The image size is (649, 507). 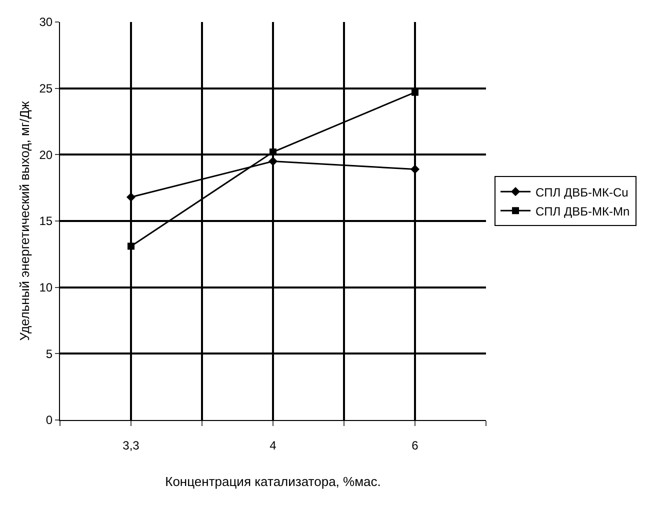 What do you see at coordinates (49, 353) in the screenshot?
I see `y-tick-label: 5` at bounding box center [49, 353].